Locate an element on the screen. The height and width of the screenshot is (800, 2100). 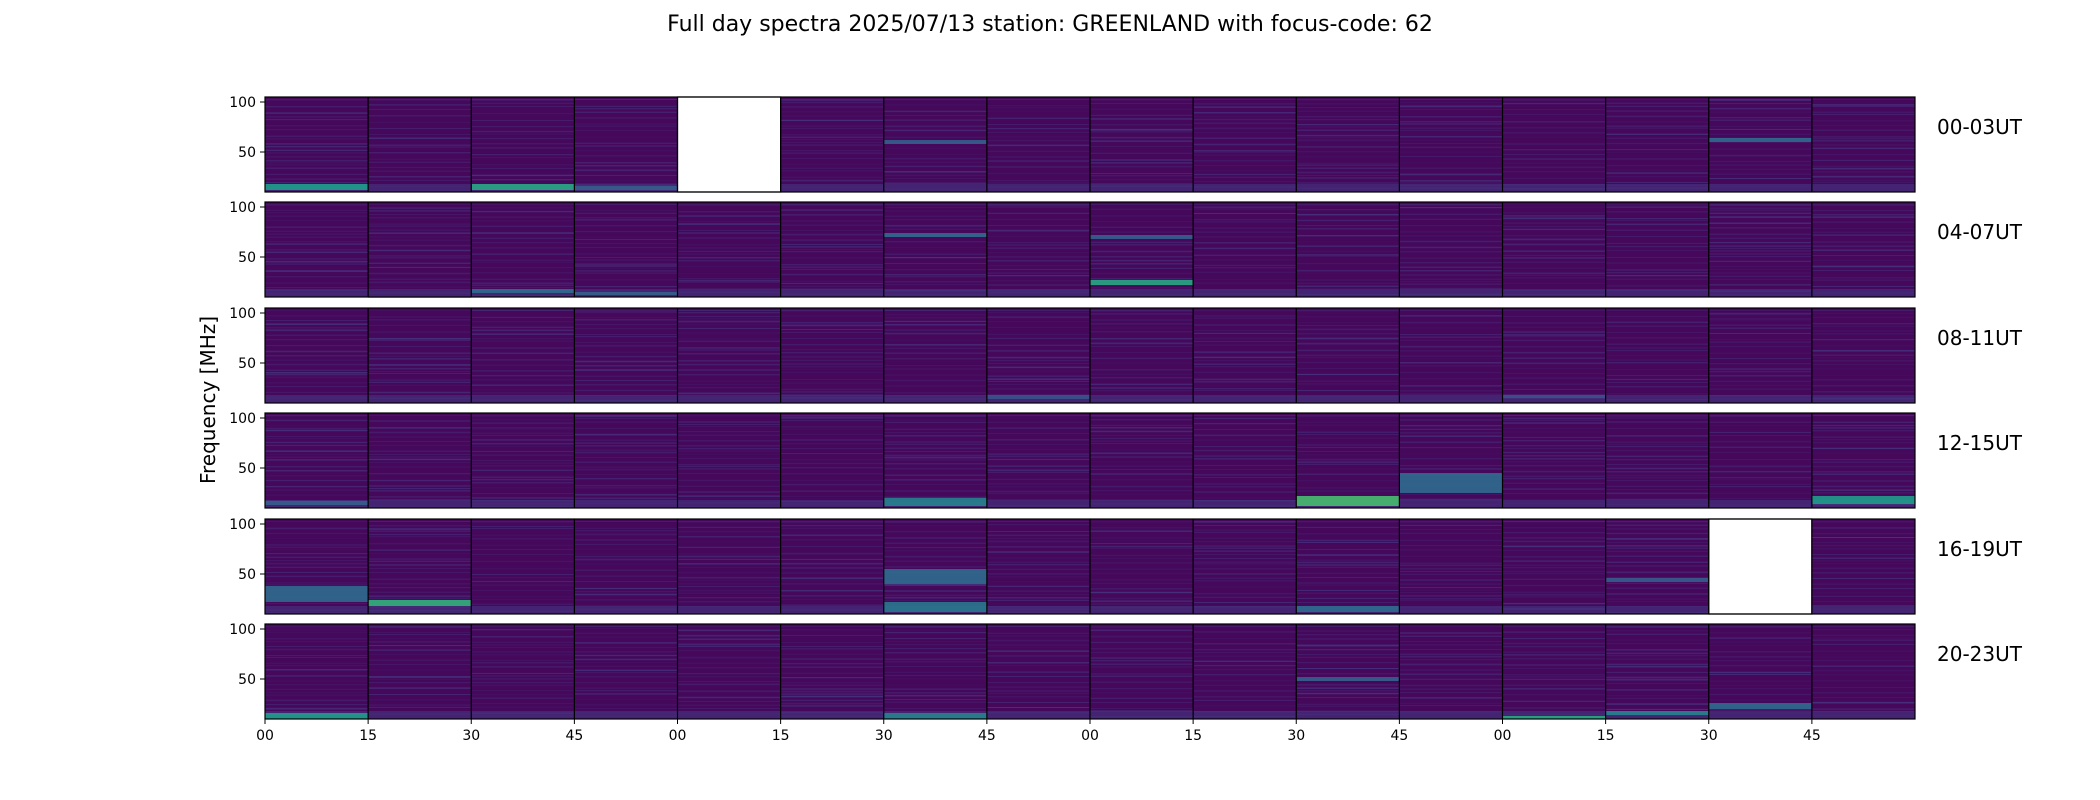
x-tick-label: 45 is located at coordinates (987, 736).